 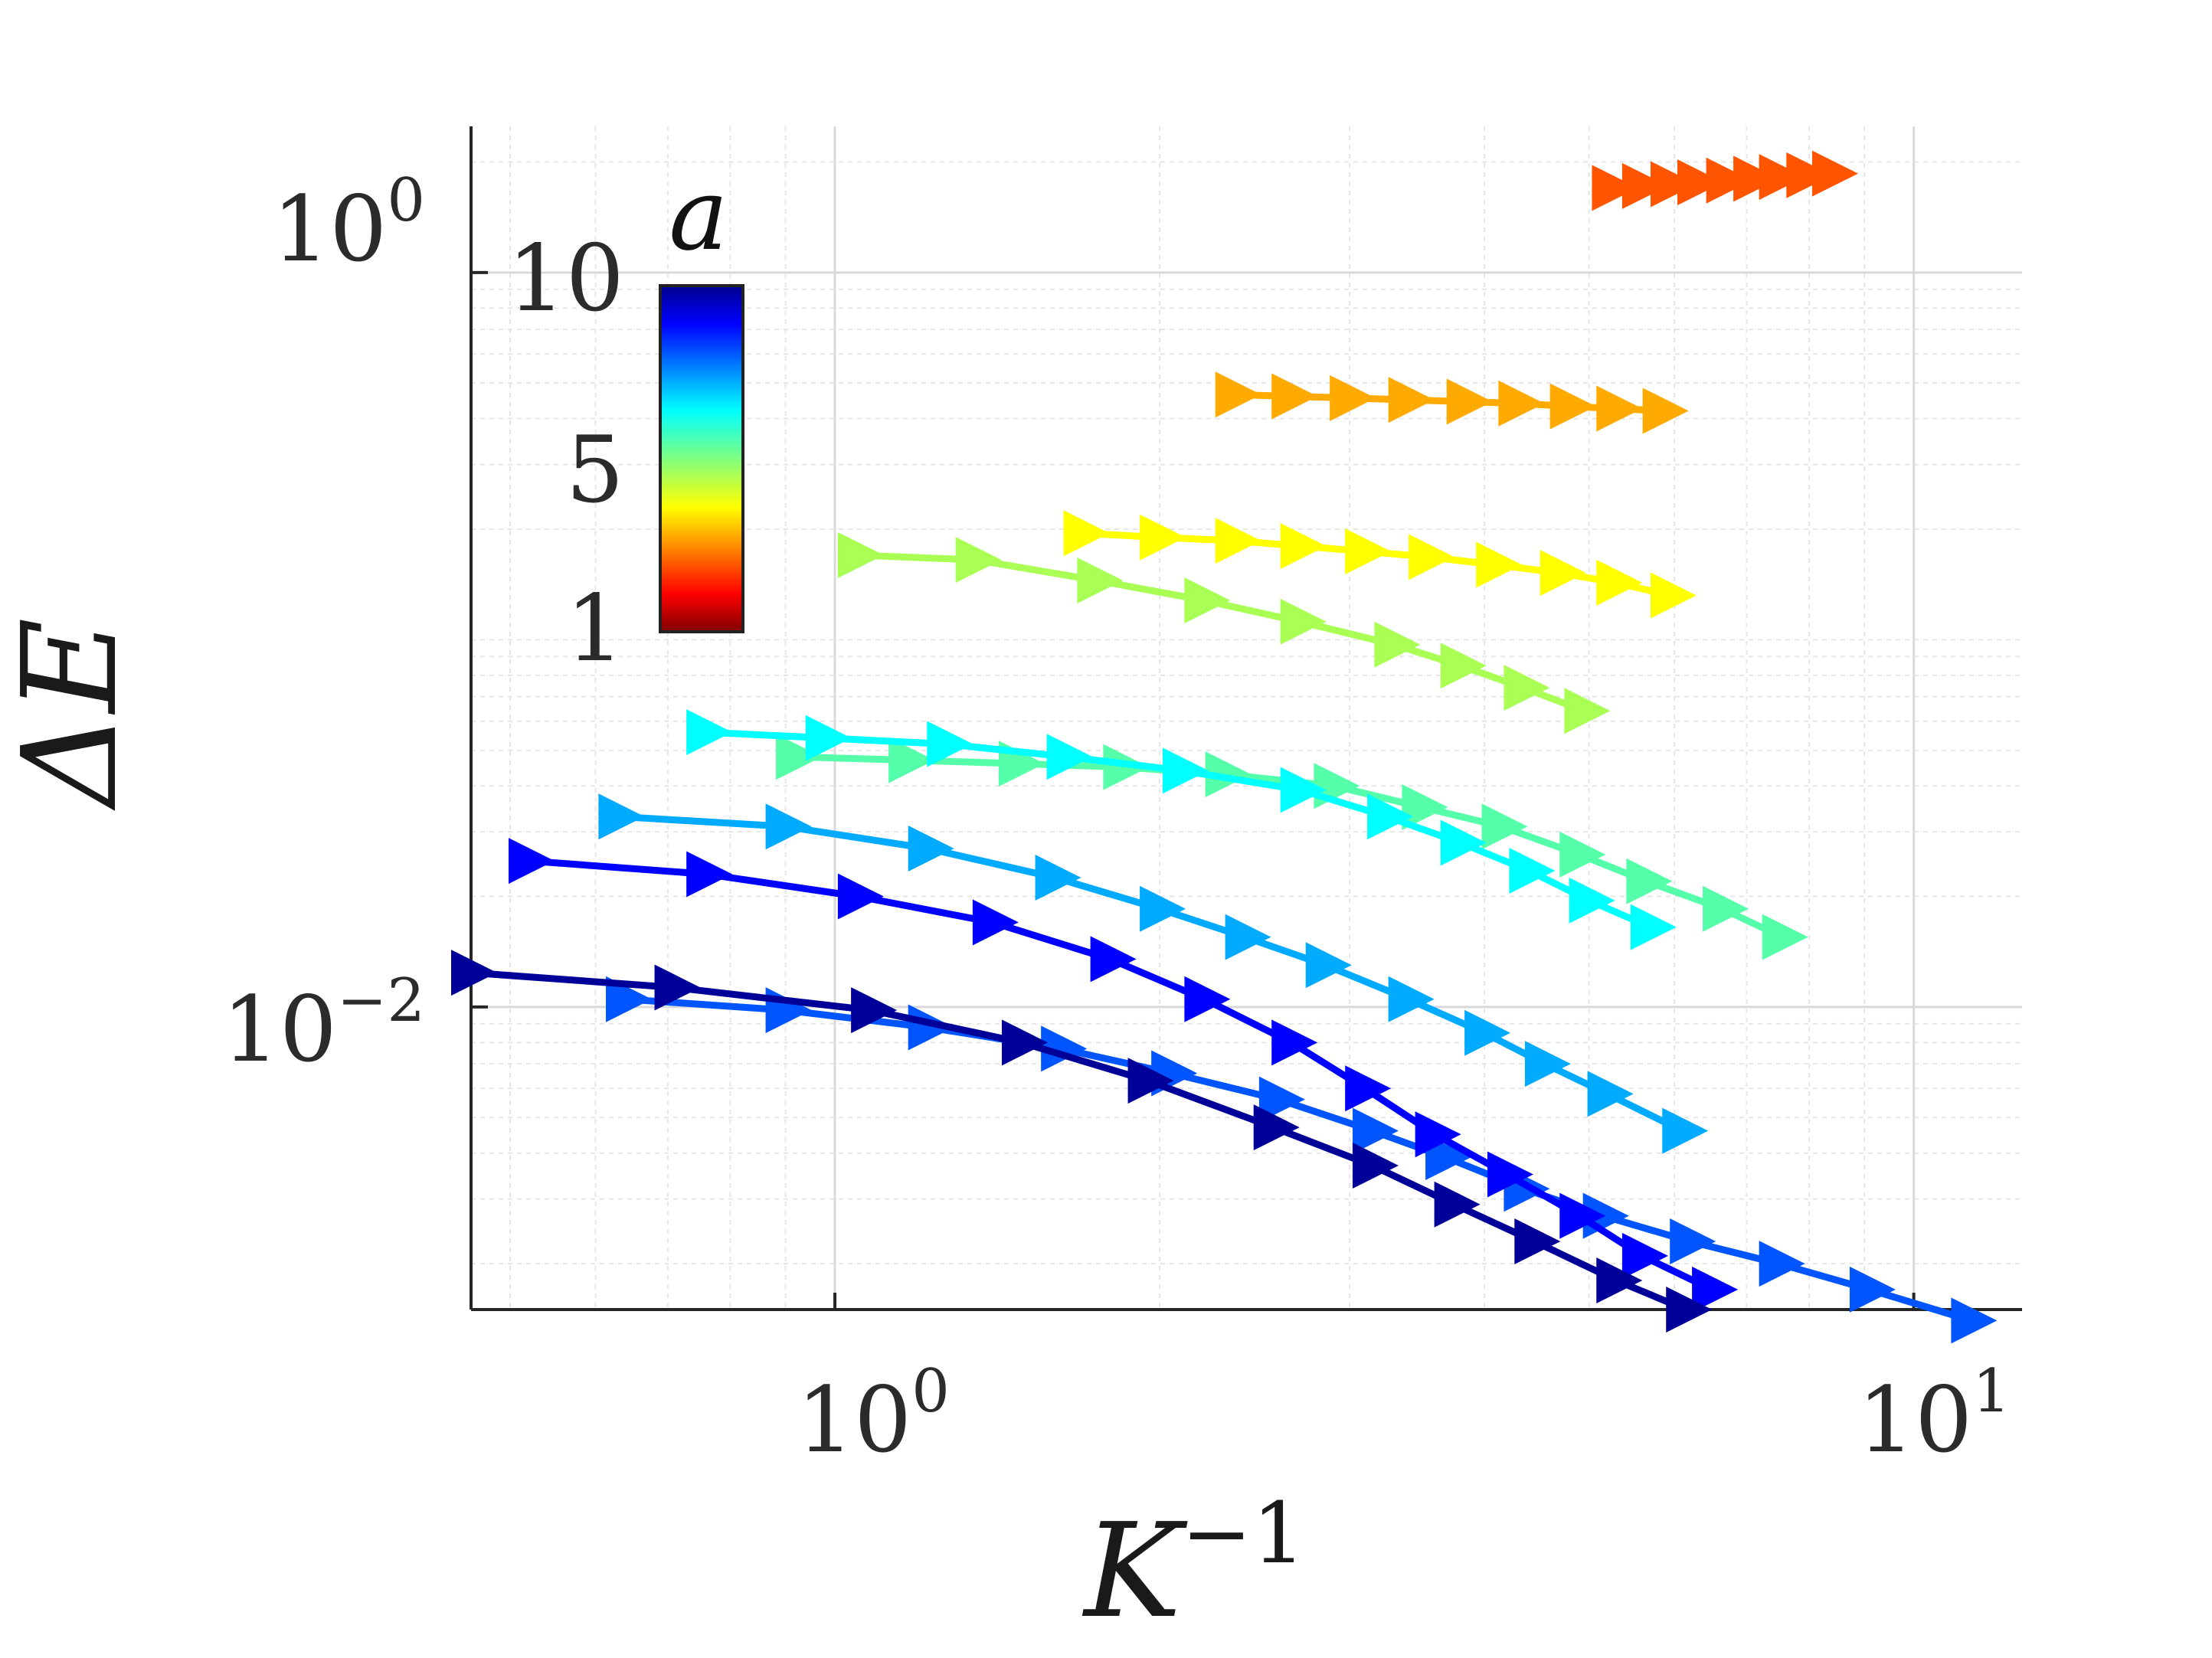 I want to click on colorbar-label: a, so click(x=699, y=214).